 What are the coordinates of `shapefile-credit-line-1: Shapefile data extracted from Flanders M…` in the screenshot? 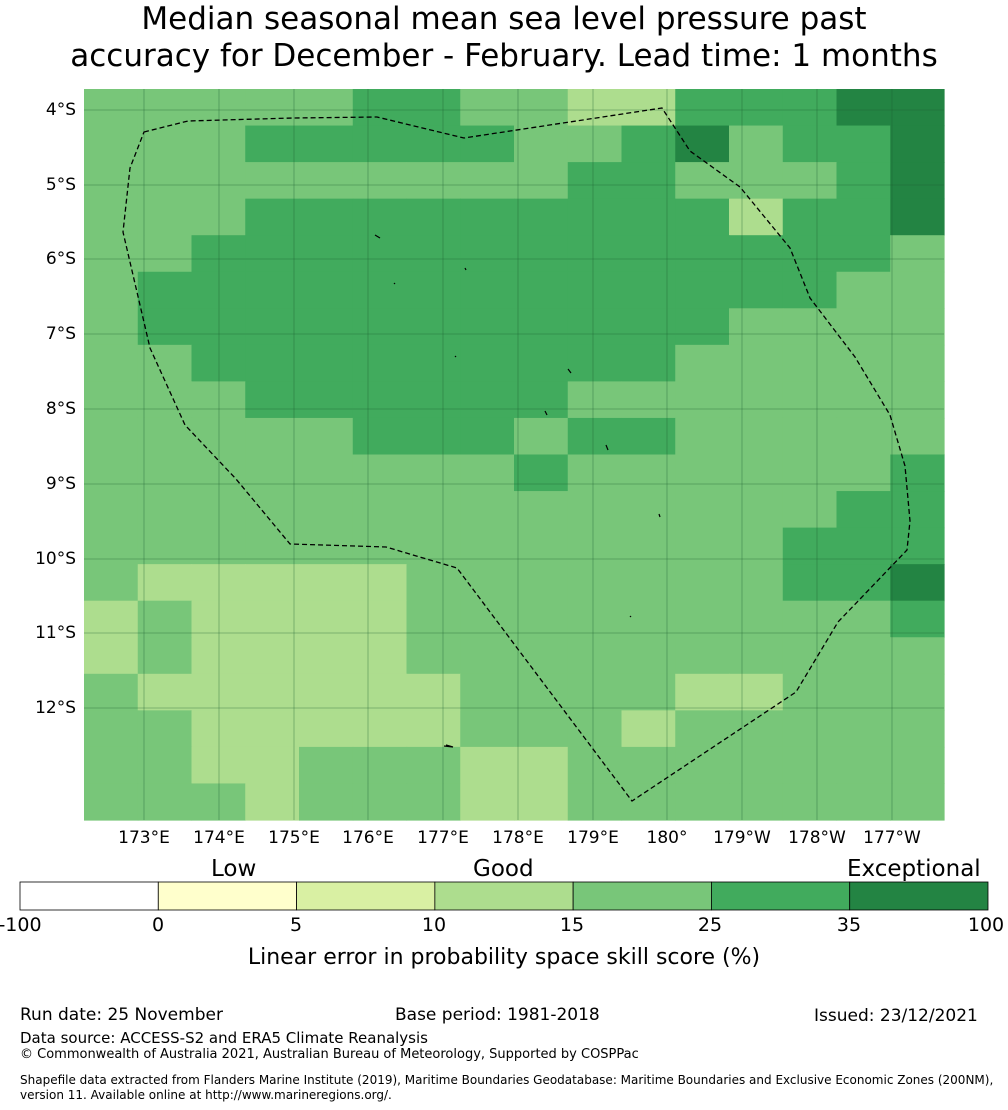 It's located at (507, 1080).